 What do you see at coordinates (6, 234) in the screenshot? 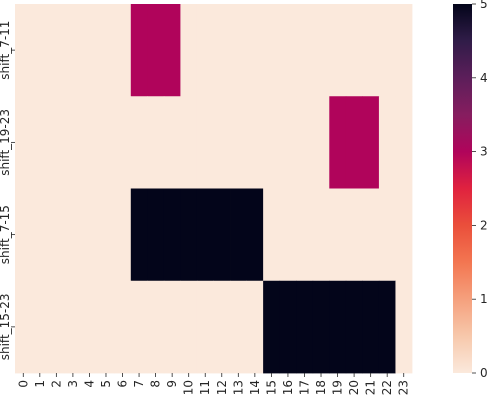
I see `y-tick-label: shift_7-15` at bounding box center [6, 234].